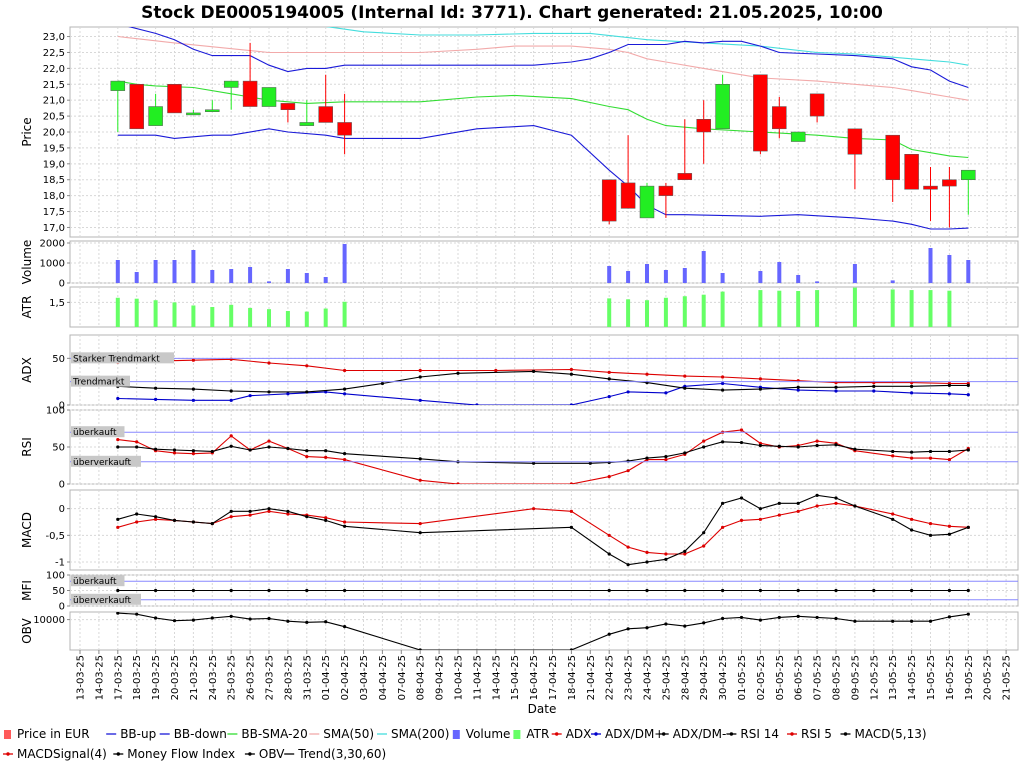  I want to click on date-tick-label: 07-05-25, so click(818, 677).